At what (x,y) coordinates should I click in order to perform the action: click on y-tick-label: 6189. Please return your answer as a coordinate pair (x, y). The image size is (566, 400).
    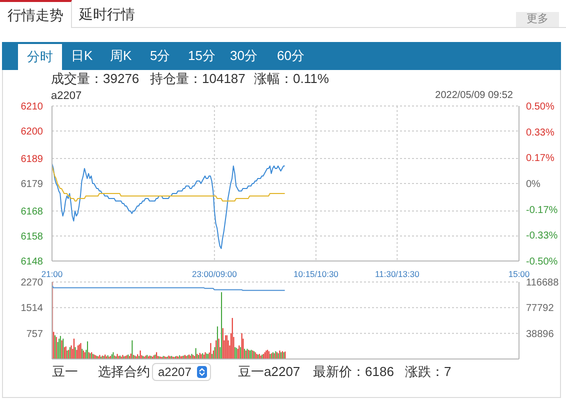
    Looking at the image, I should click on (32, 159).